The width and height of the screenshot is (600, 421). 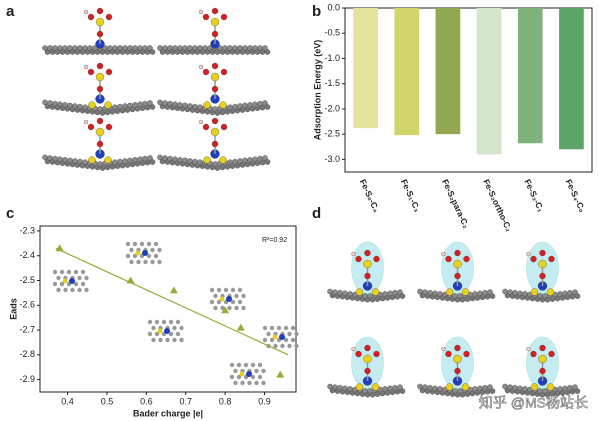 What do you see at coordinates (317, 90) in the screenshot?
I see `y-axis-label: Adsorption Energy (eV)` at bounding box center [317, 90].